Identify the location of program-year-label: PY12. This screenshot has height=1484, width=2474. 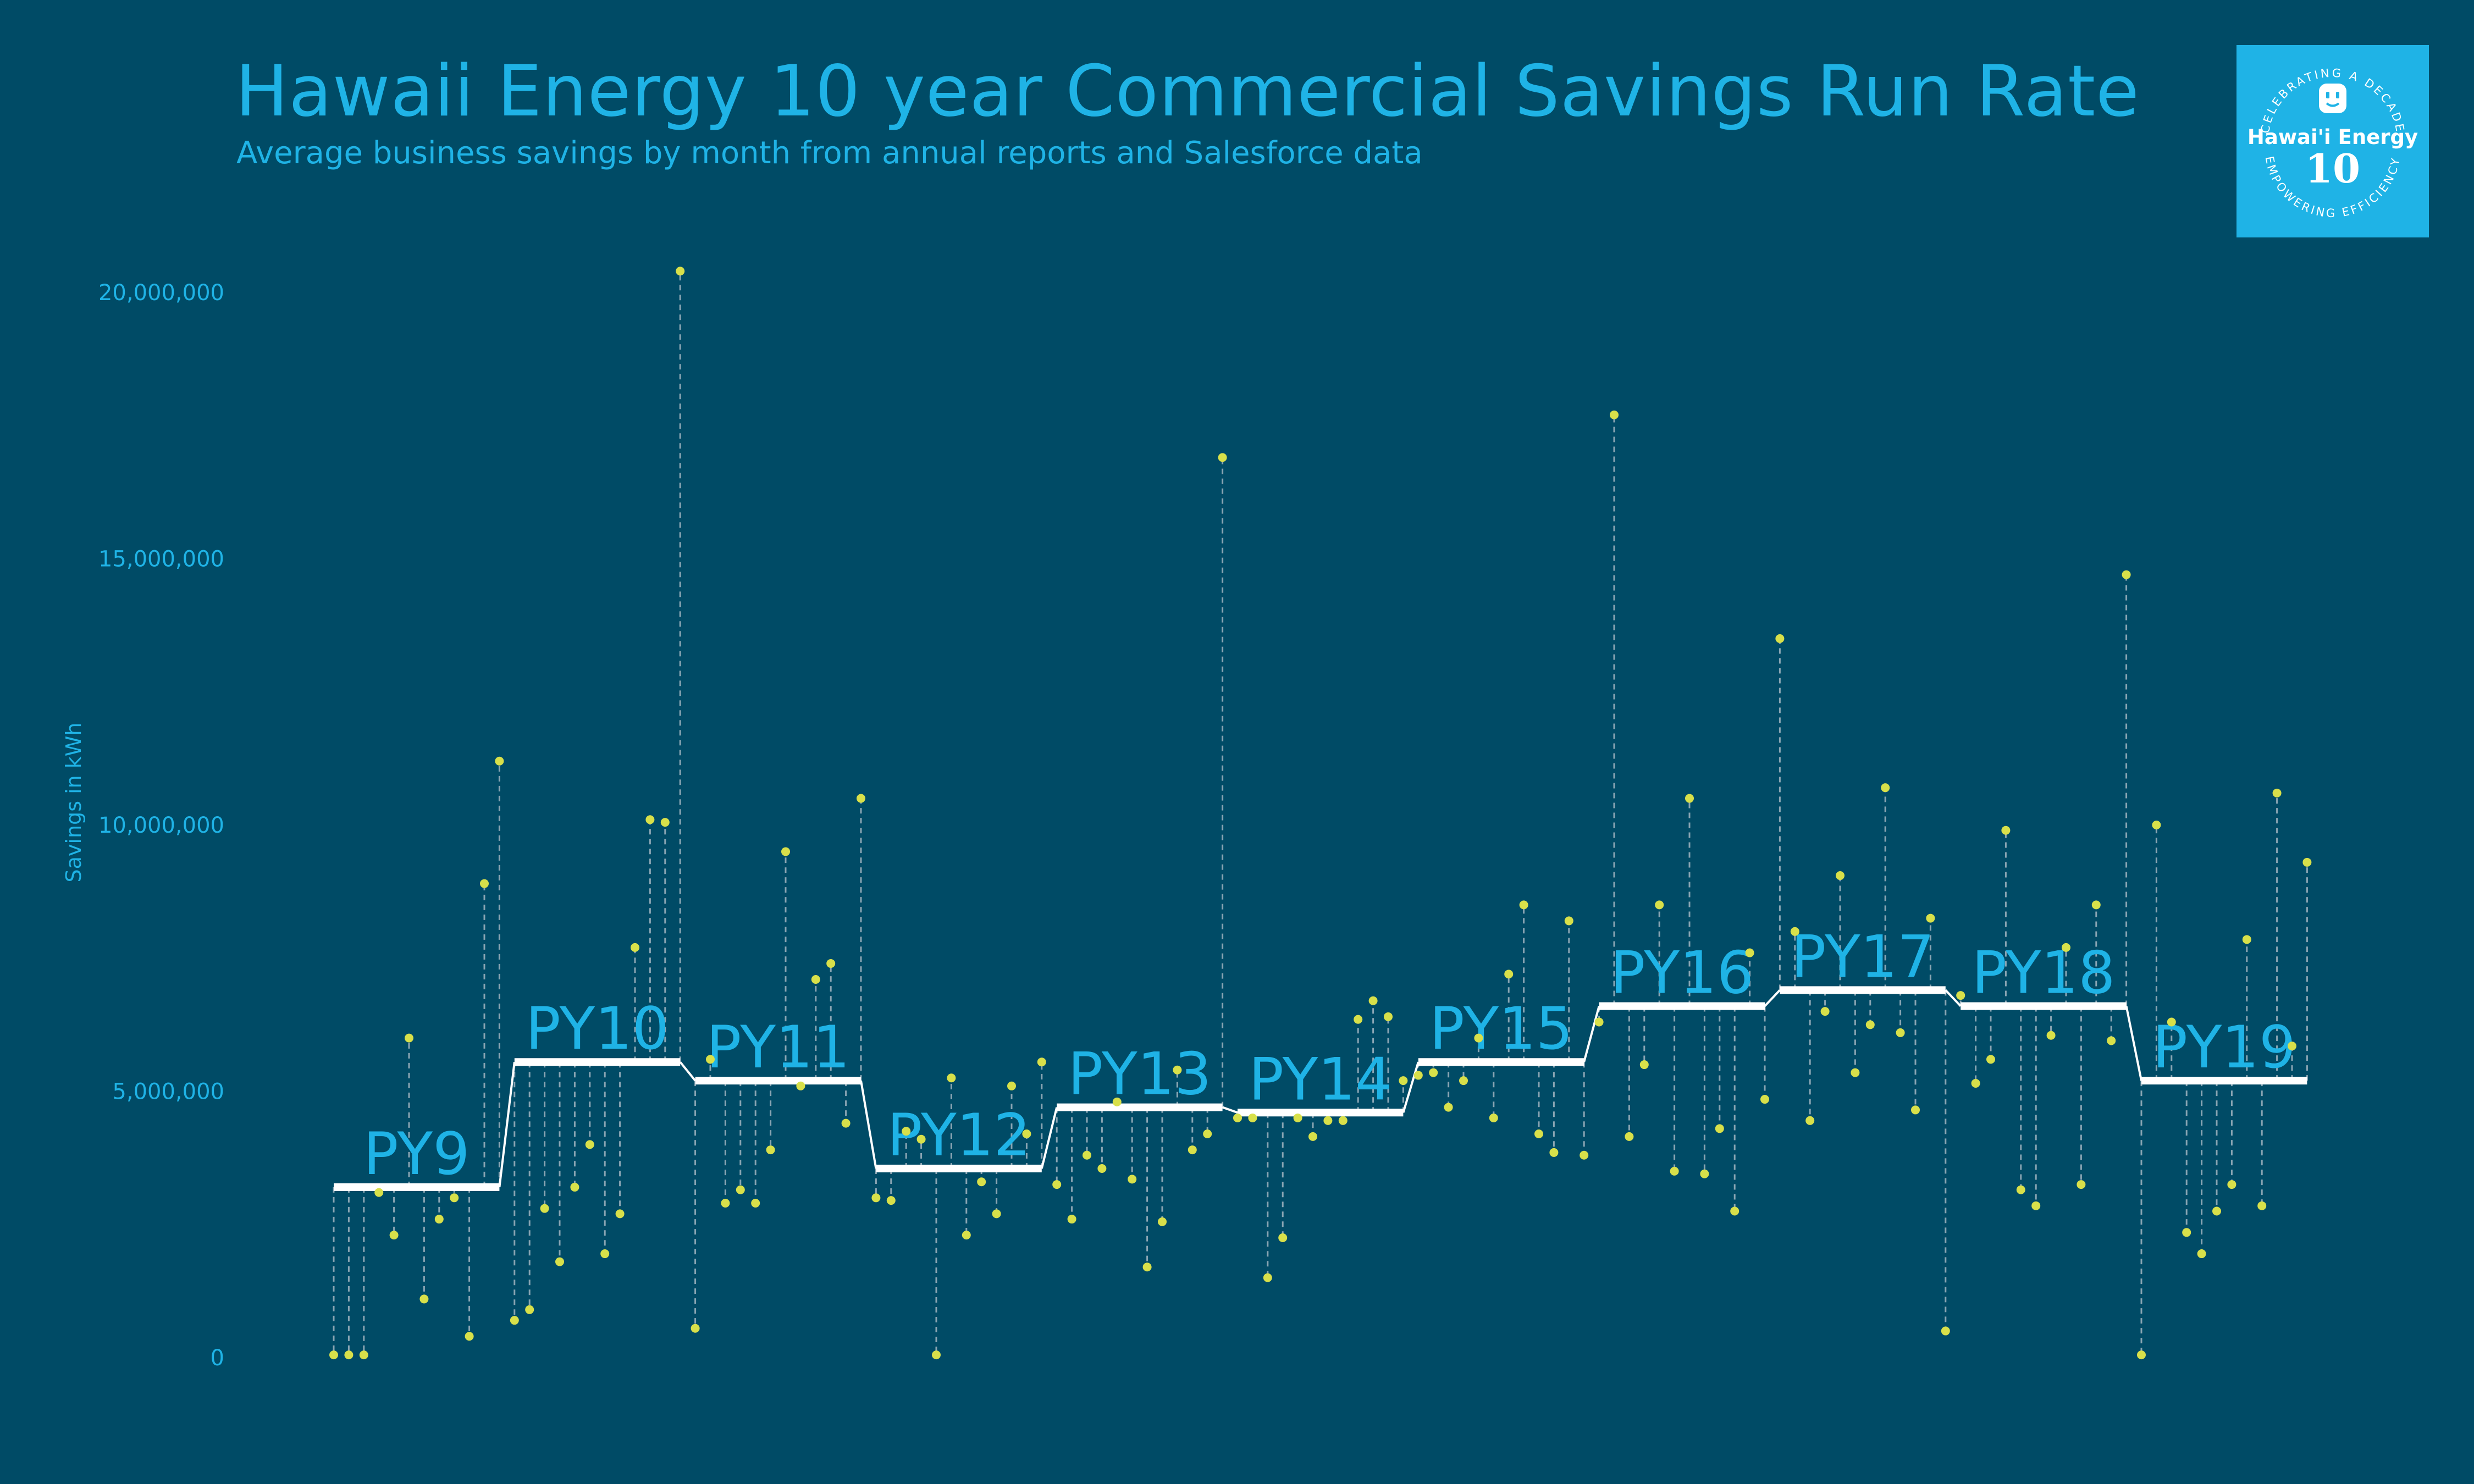
(958, 1135).